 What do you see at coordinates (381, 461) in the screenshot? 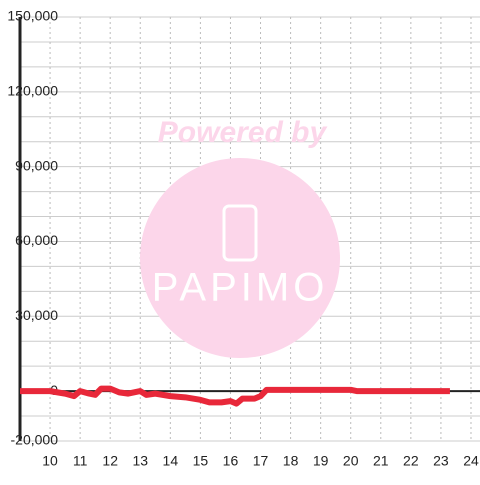
I see `x-tick-label: 21` at bounding box center [381, 461].